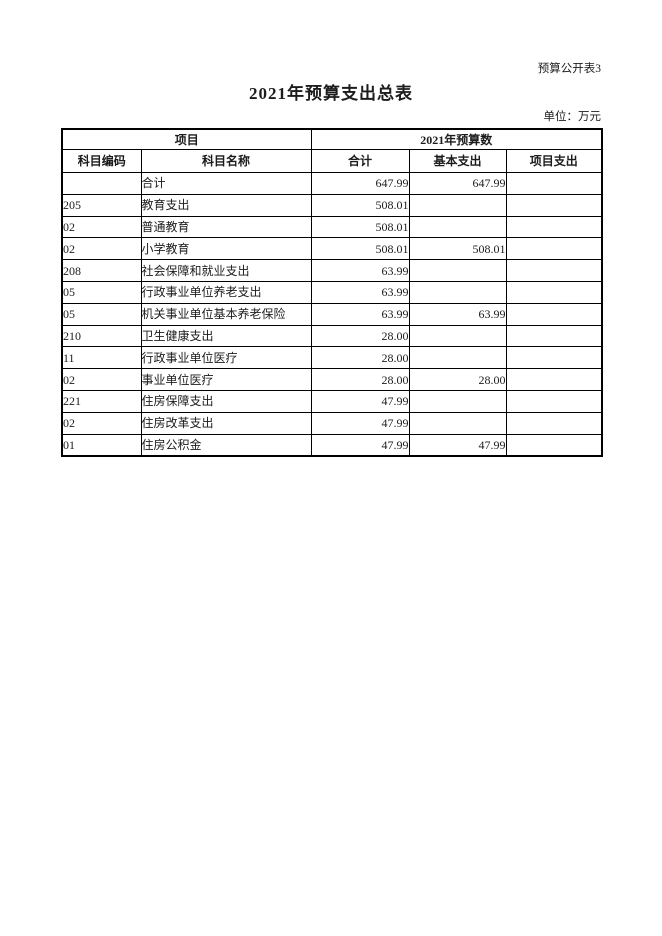 The image size is (662, 936). What do you see at coordinates (186, 139) in the screenshot?
I see `header-group-item: 项目` at bounding box center [186, 139].